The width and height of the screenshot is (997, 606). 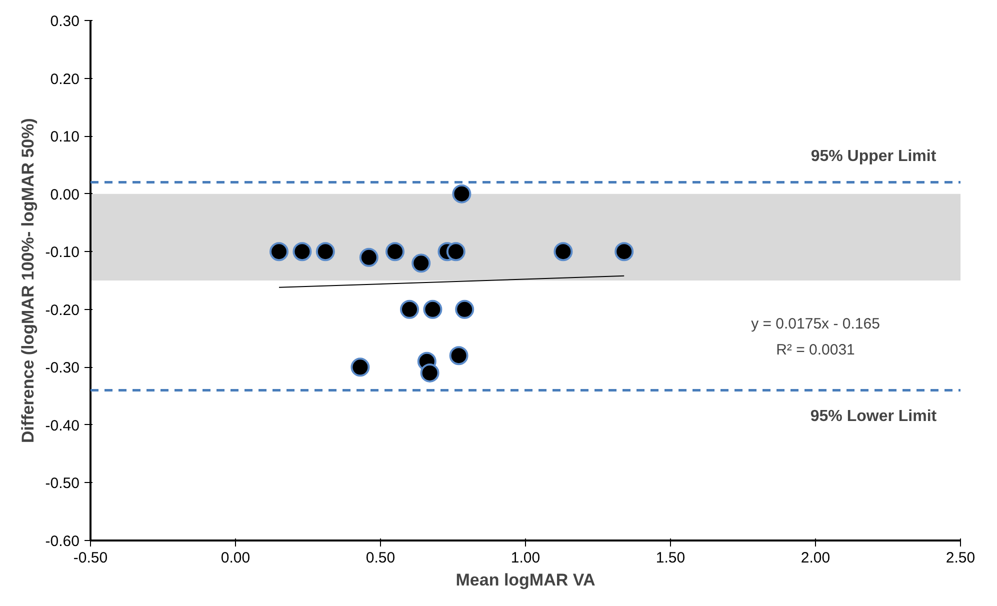 I want to click on y-tick-label: -0.20, so click(x=62, y=310).